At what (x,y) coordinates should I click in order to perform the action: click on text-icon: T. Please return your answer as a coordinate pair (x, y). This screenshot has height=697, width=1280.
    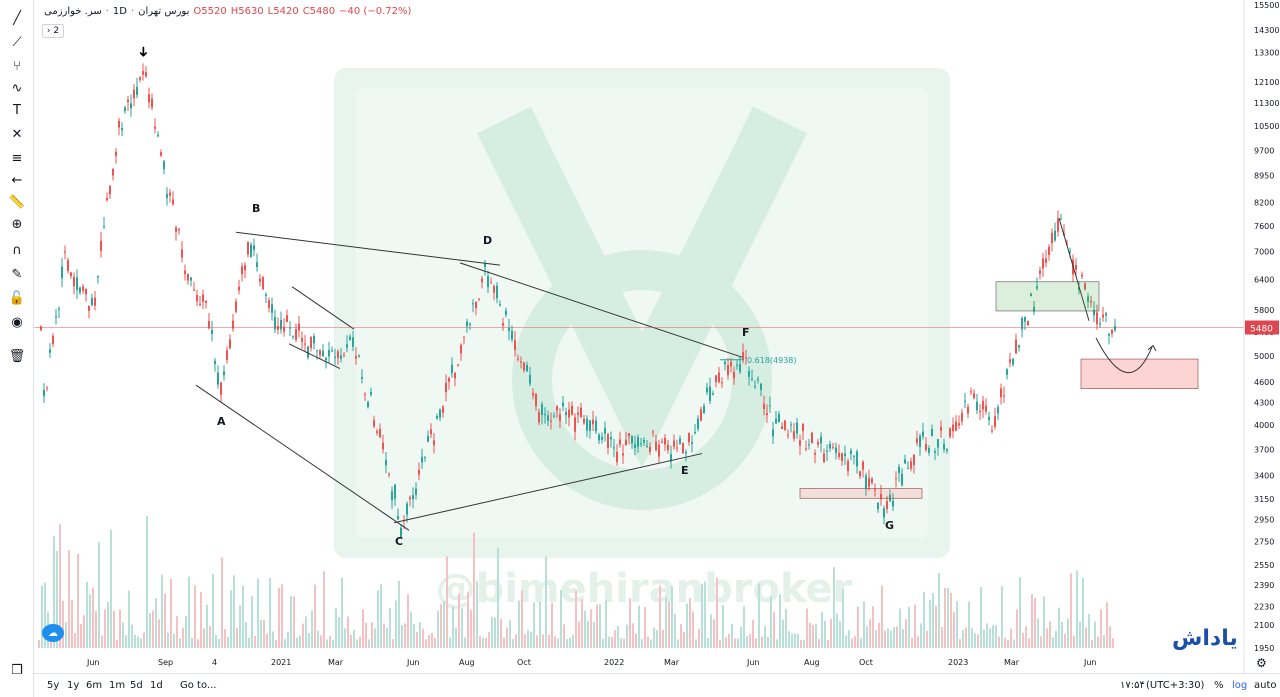
    Looking at the image, I should click on (17, 110).